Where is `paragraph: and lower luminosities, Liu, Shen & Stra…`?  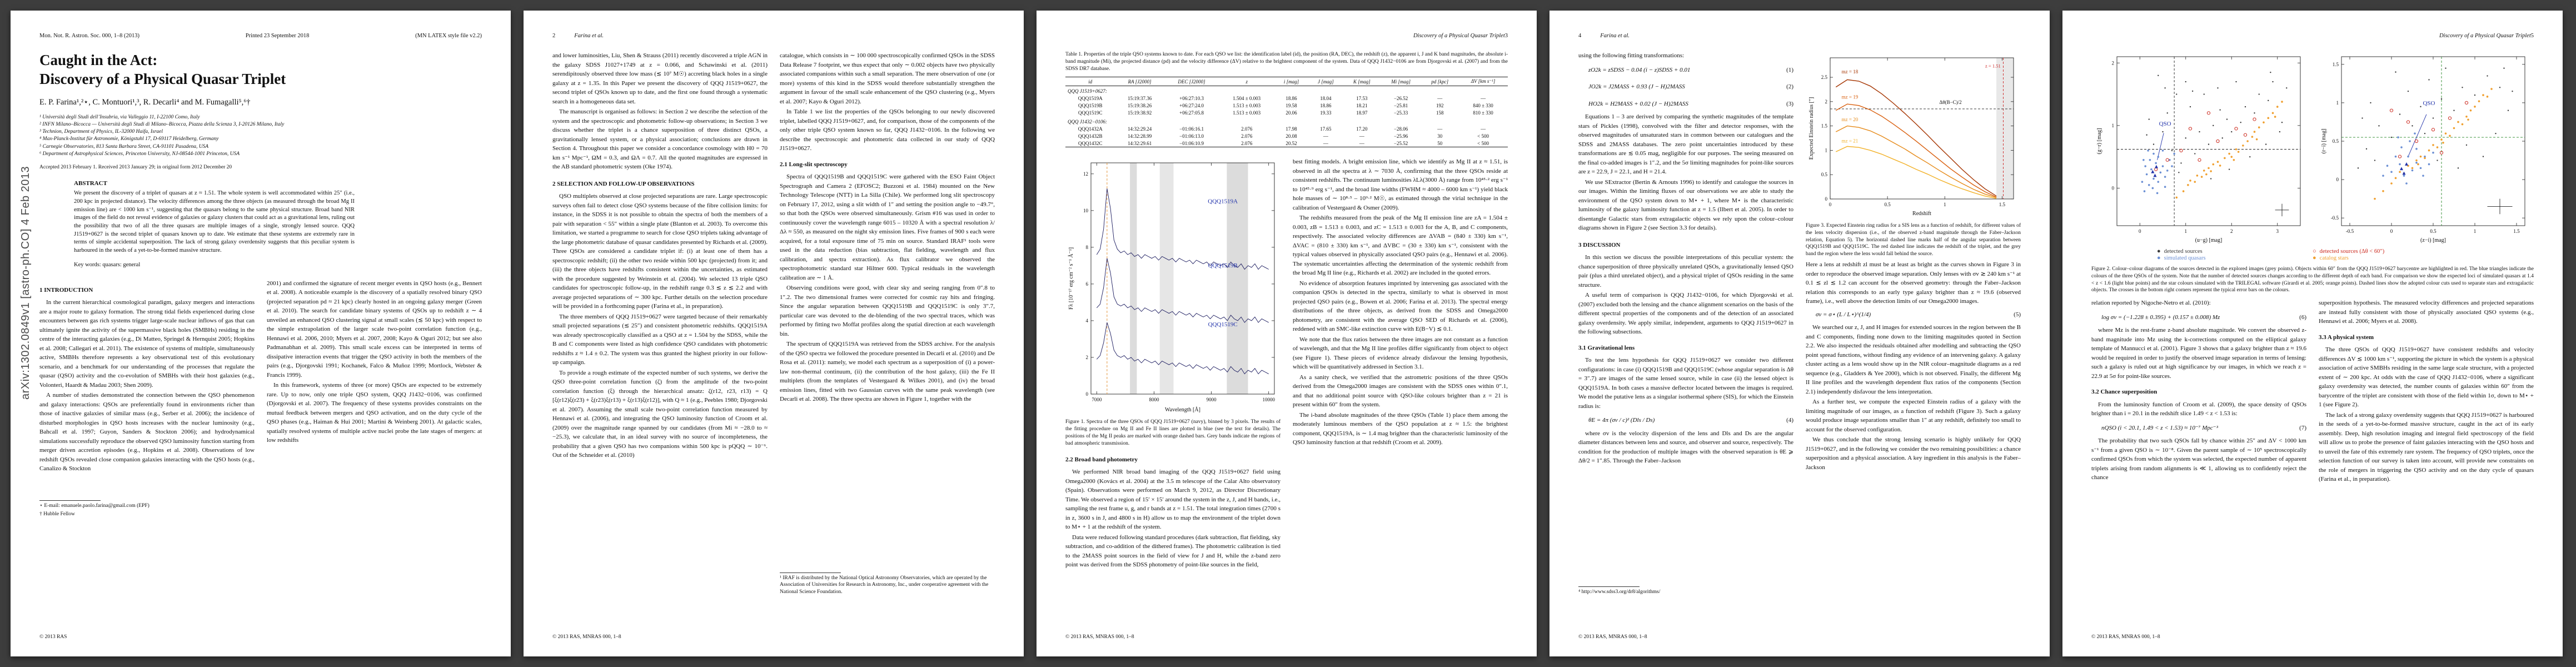
paragraph: and lower luminosities, Liu, Shen & Stra… is located at coordinates (660, 78).